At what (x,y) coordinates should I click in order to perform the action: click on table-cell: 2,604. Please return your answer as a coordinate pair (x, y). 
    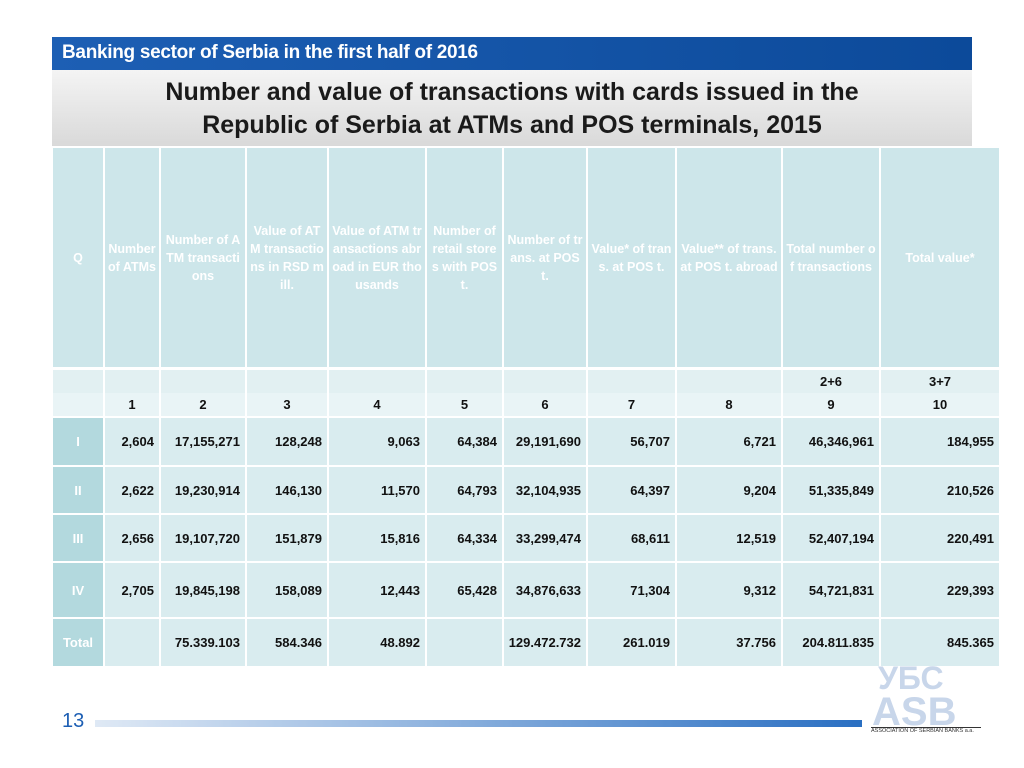
    Looking at the image, I should click on (132, 441).